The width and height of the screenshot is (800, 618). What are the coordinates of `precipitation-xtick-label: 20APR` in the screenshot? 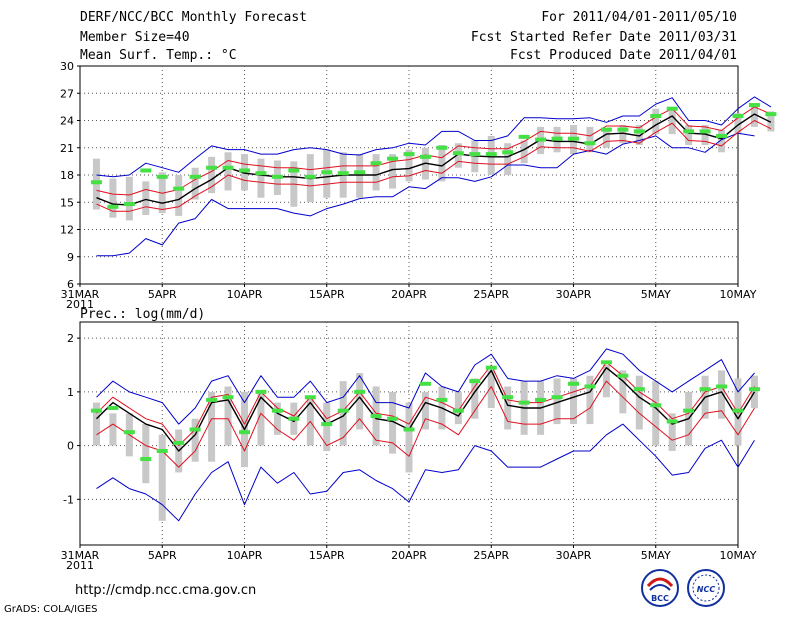 It's located at (409, 555).